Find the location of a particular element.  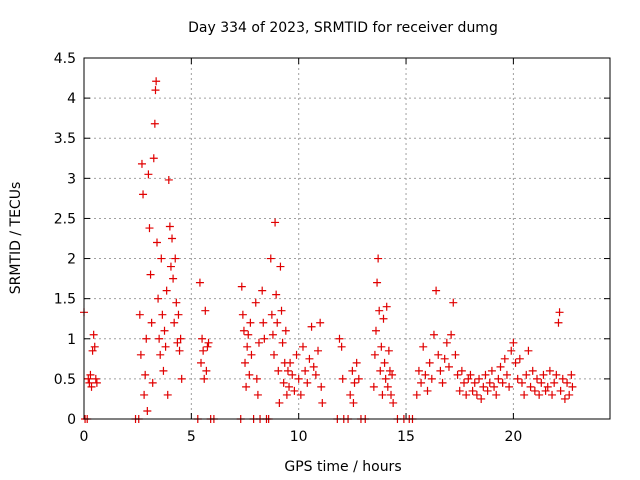

y-tick-label: 1 is located at coordinates (71, 340).